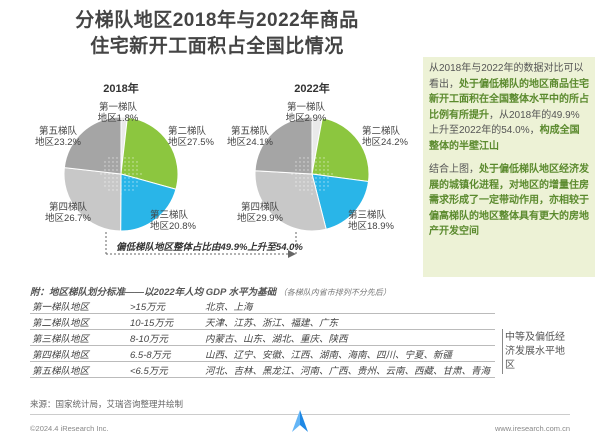 The height and width of the screenshot is (443, 600). I want to click on pie-data-label: 第三梯队地区20.8%, so click(173, 220).